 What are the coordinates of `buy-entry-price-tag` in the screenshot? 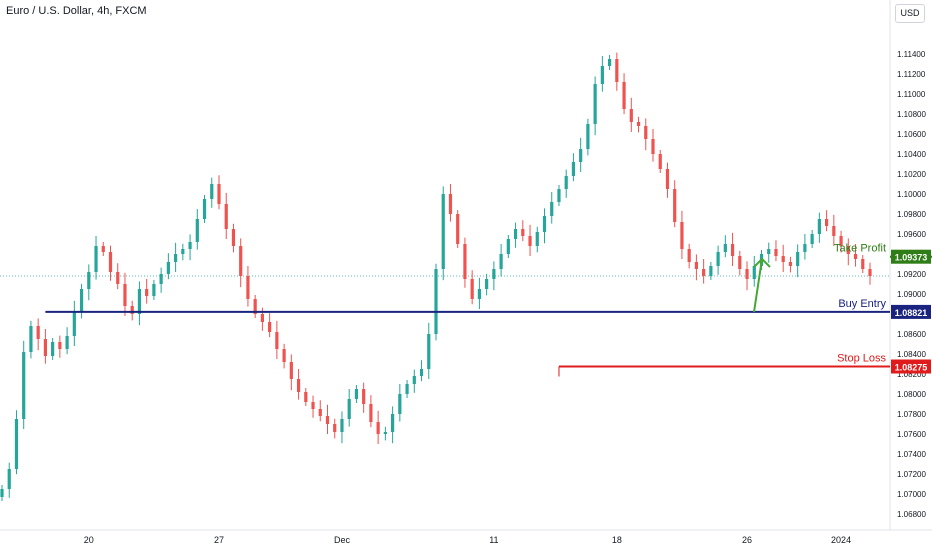 It's located at (911, 311).